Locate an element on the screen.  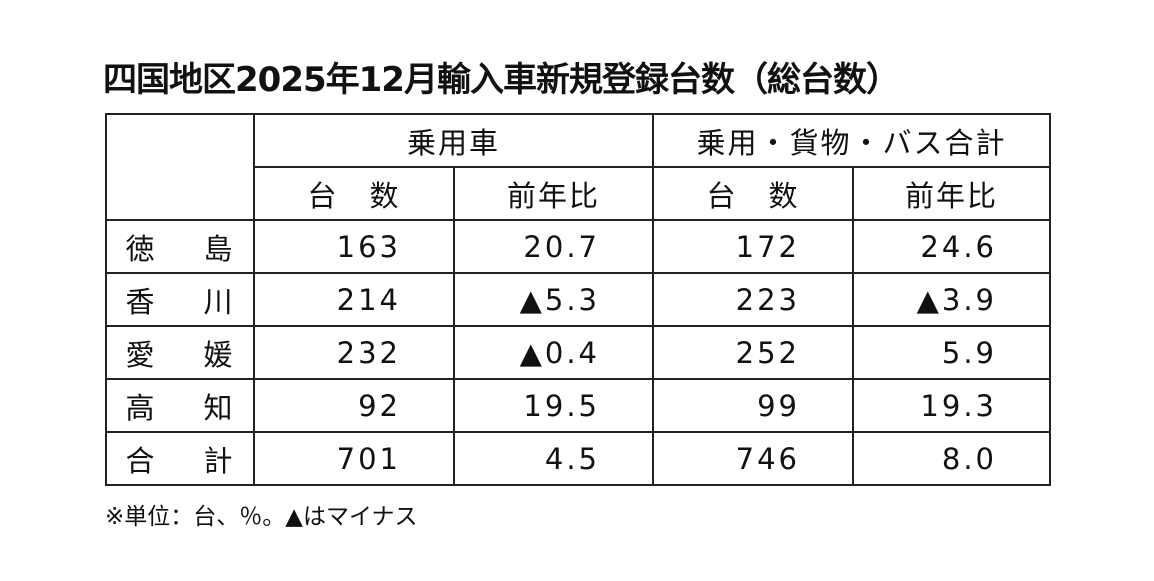
group-header: 乗用車 is located at coordinates (453, 140).